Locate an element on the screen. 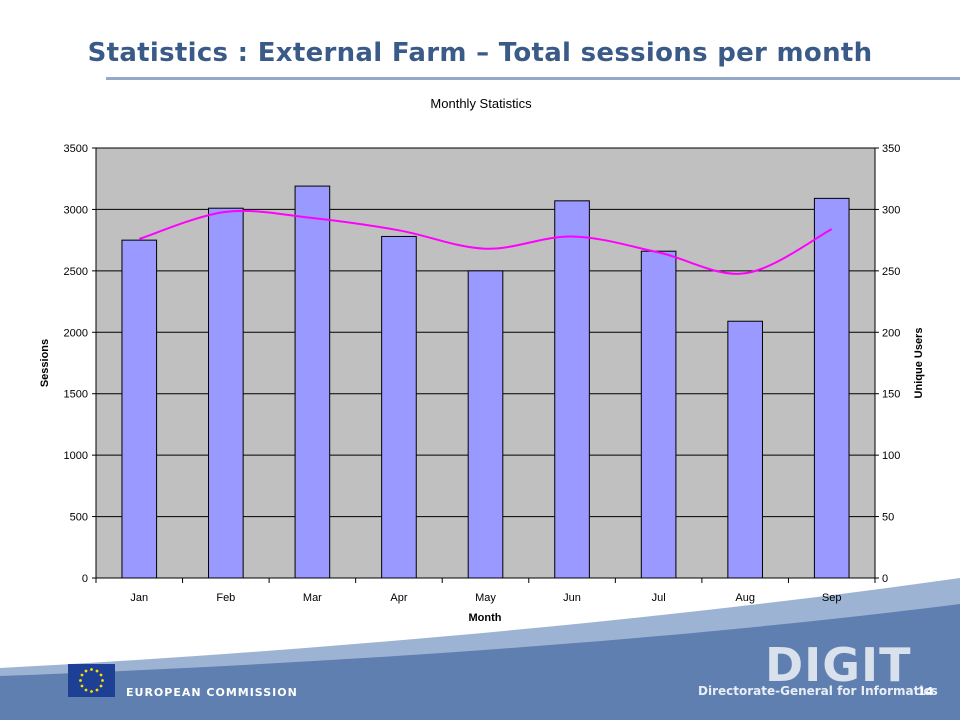 The image size is (960, 720). x-tick-label: Aug is located at coordinates (745, 598).